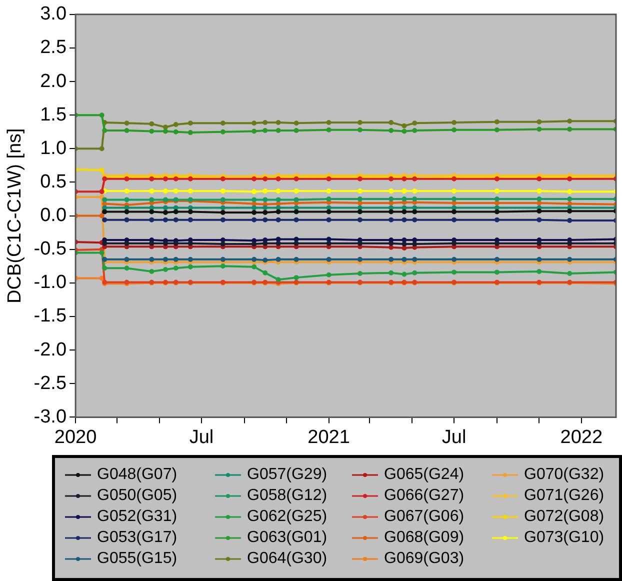 The height and width of the screenshot is (581, 622). What do you see at coordinates (424, 559) in the screenshot?
I see `legend-label: G069(G03)` at bounding box center [424, 559].